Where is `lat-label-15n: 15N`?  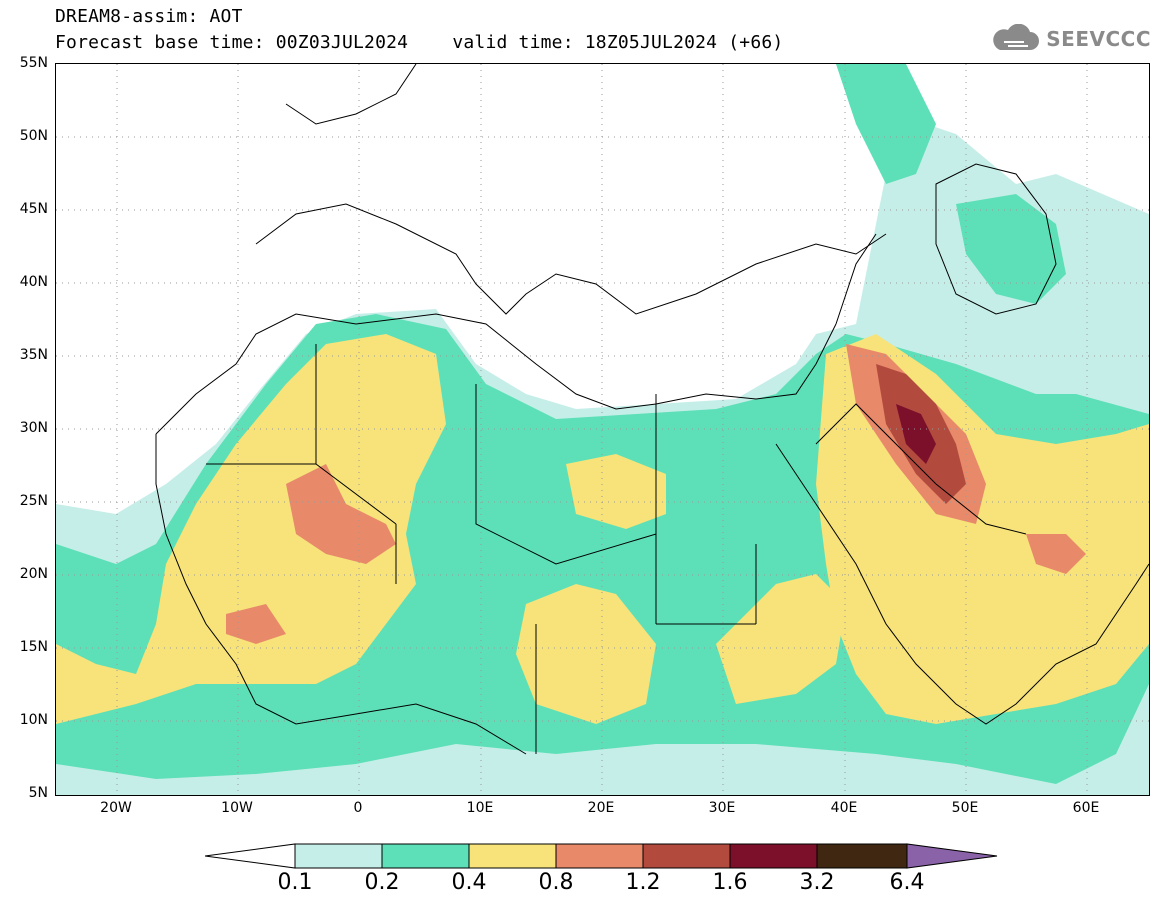 lat-label-15n: 15N is located at coordinates (33, 647).